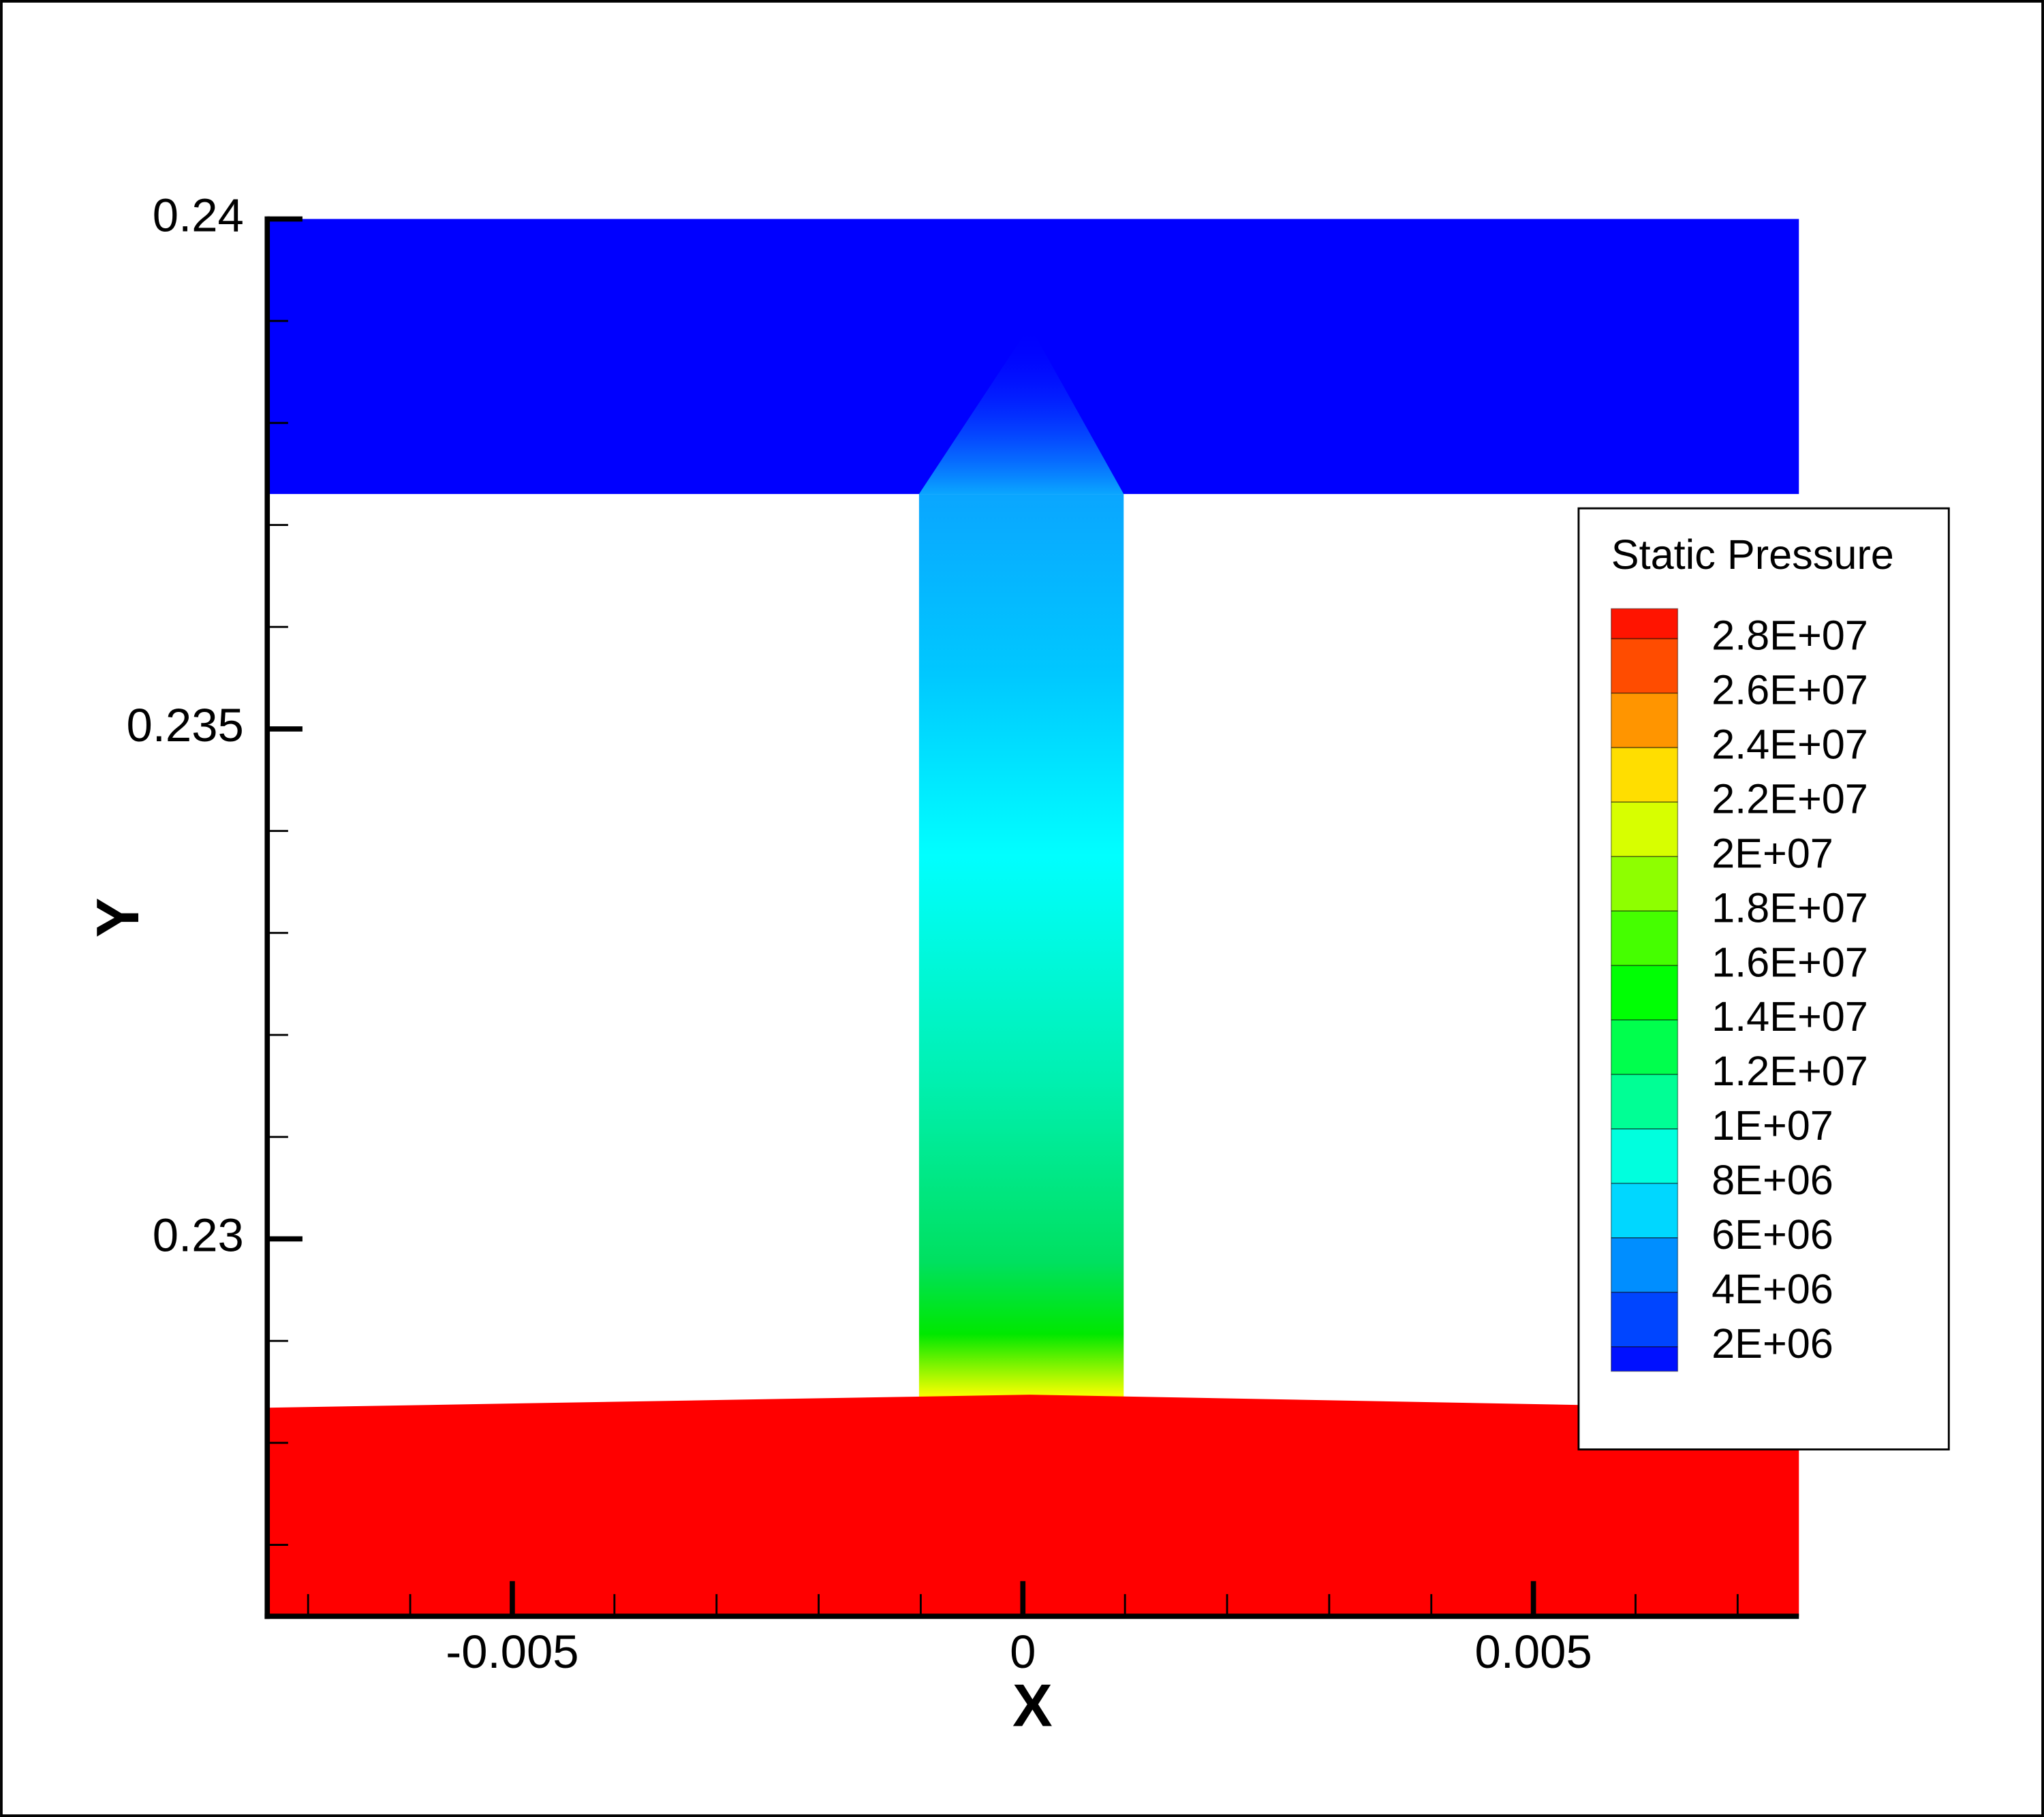 This screenshot has height=1817, width=2044. What do you see at coordinates (1533, 1652) in the screenshot?
I see `x-tick-label: 0.005` at bounding box center [1533, 1652].